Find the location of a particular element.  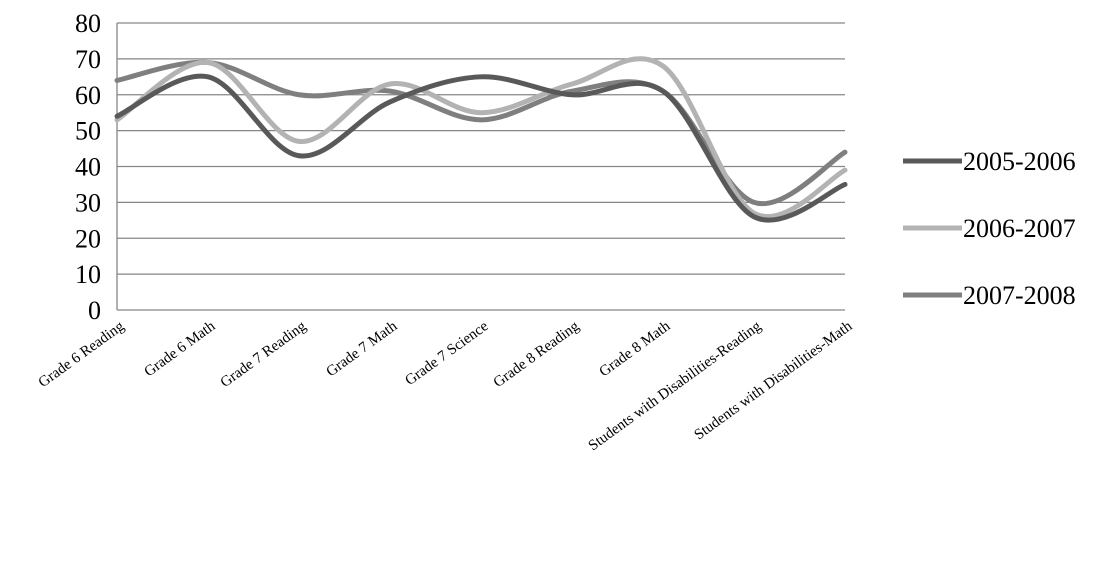

y-tick-label: 60 is located at coordinates (88, 95).